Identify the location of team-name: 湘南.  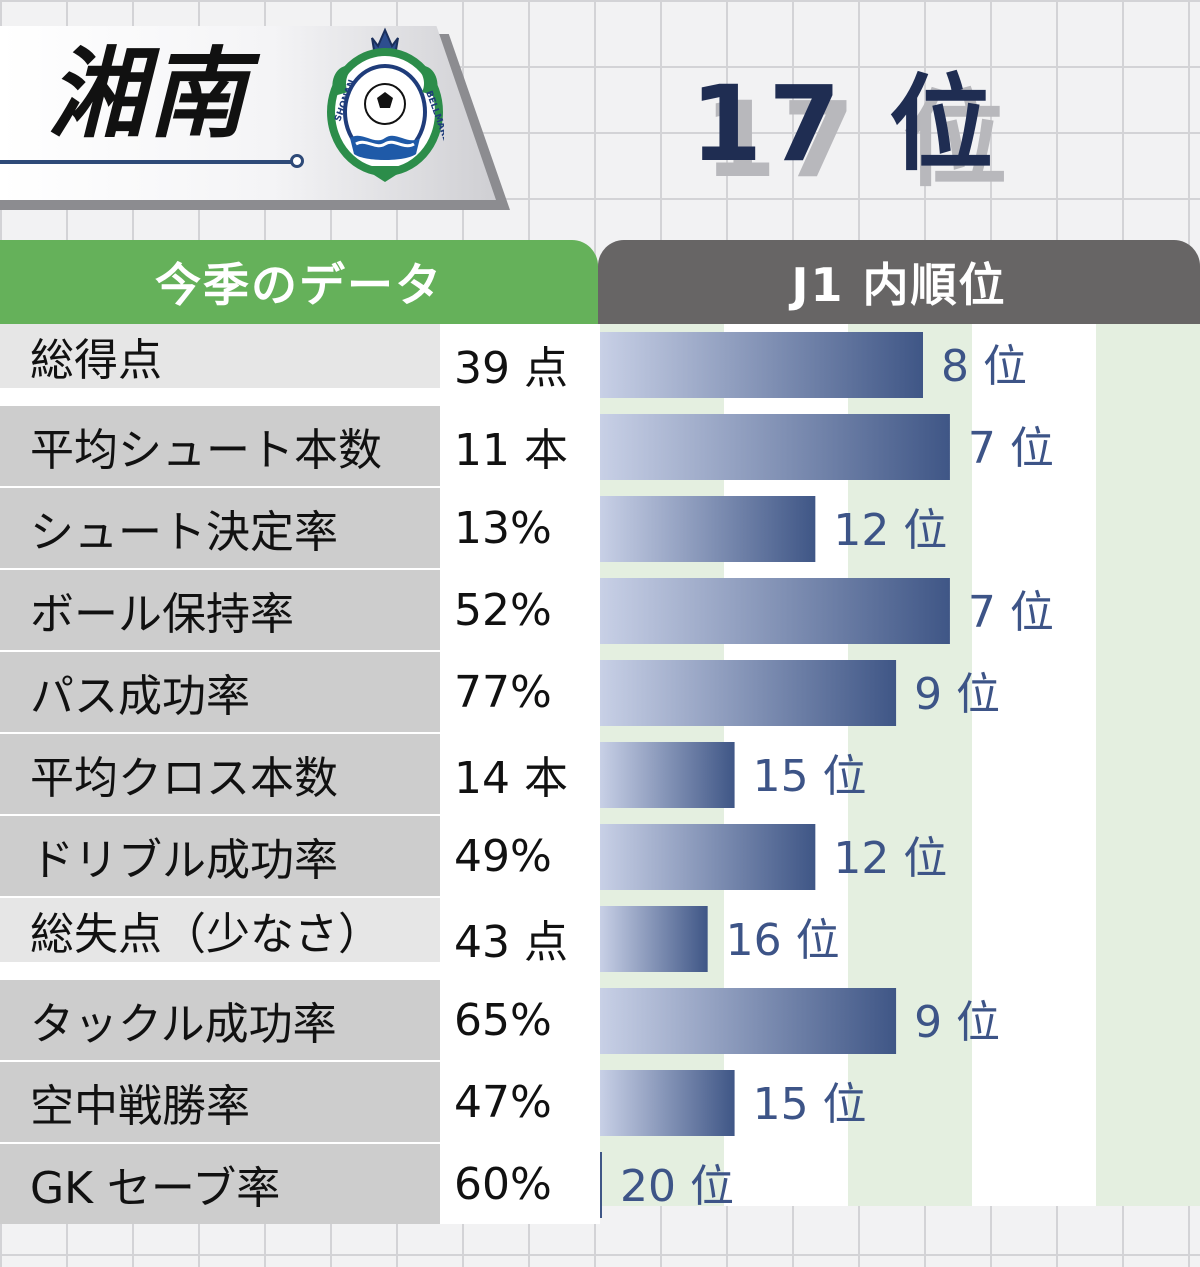
(148, 95).